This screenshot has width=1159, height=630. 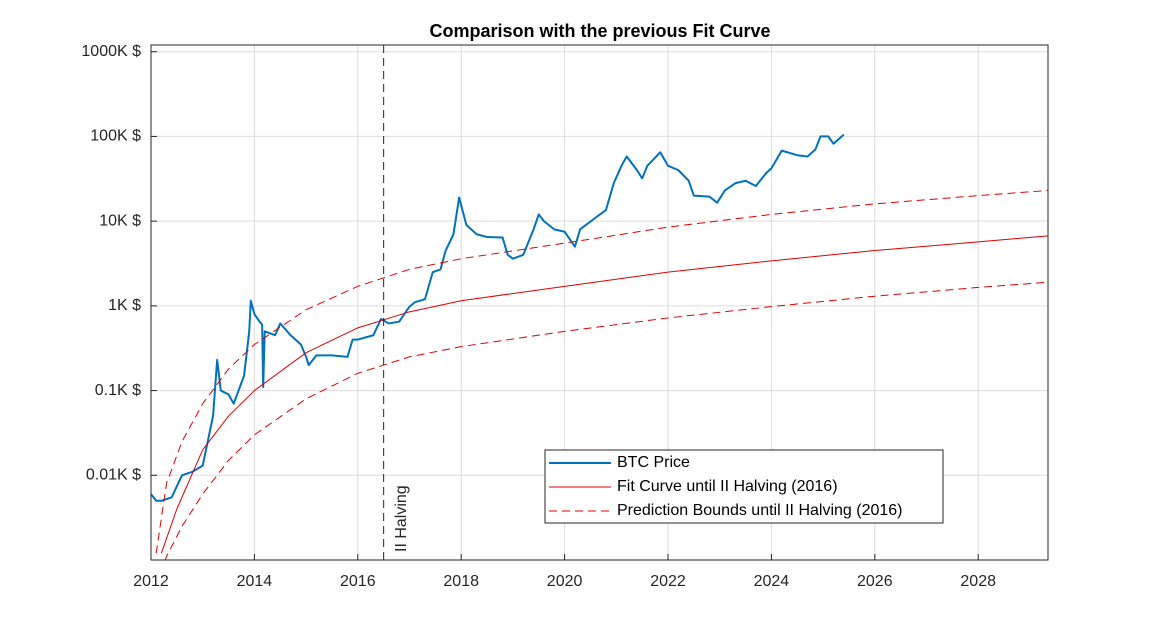 What do you see at coordinates (255, 581) in the screenshot?
I see `x-tick-label: 2014` at bounding box center [255, 581].